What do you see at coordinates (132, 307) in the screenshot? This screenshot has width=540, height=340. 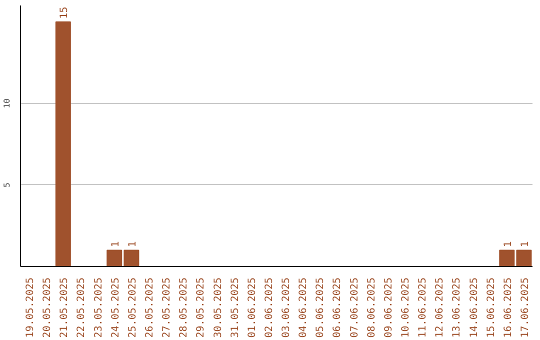 I see `x-tick-label: 25.05.2025` at bounding box center [132, 307].